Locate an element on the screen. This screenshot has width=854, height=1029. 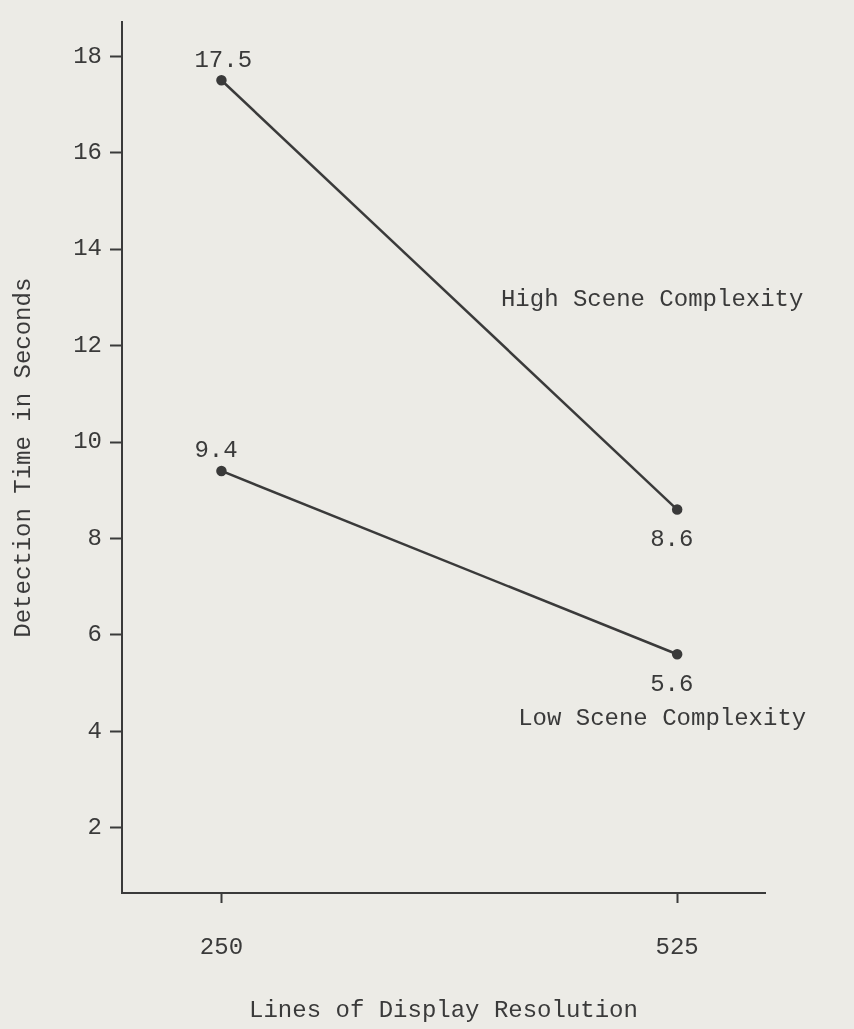
y-tick-label: 18 is located at coordinates (87, 56).